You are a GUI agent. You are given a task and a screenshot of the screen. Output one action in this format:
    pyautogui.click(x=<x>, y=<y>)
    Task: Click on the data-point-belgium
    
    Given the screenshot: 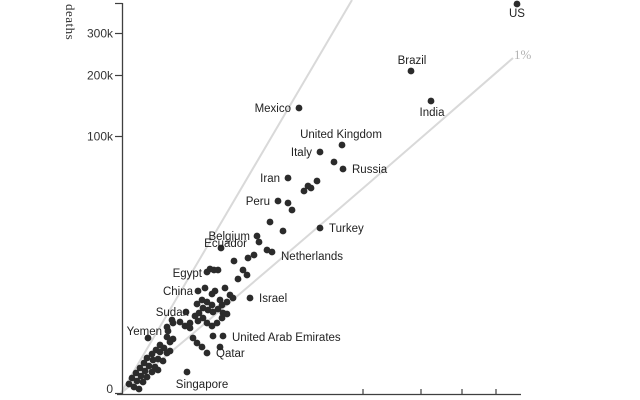 What is the action you would take?
    pyautogui.click(x=257, y=236)
    